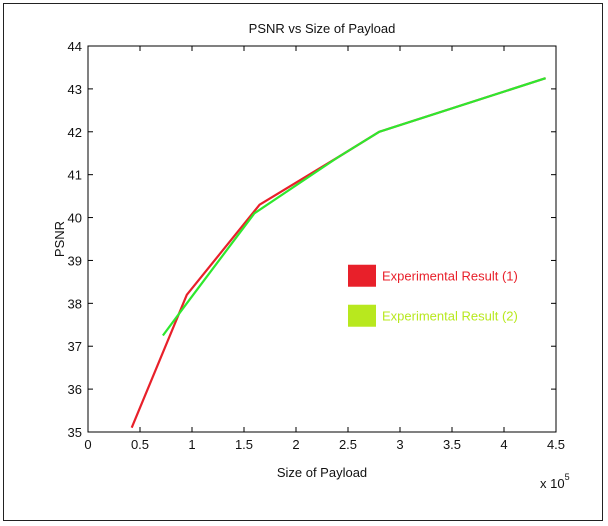 The height and width of the screenshot is (526, 608). I want to click on y-tick-label: 41, so click(75, 175).